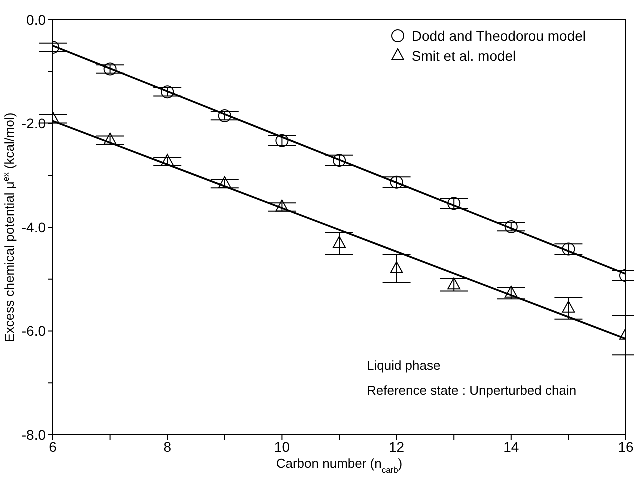  Describe the element at coordinates (464, 56) in the screenshot. I see `legend-label: Smit et al. model` at that location.